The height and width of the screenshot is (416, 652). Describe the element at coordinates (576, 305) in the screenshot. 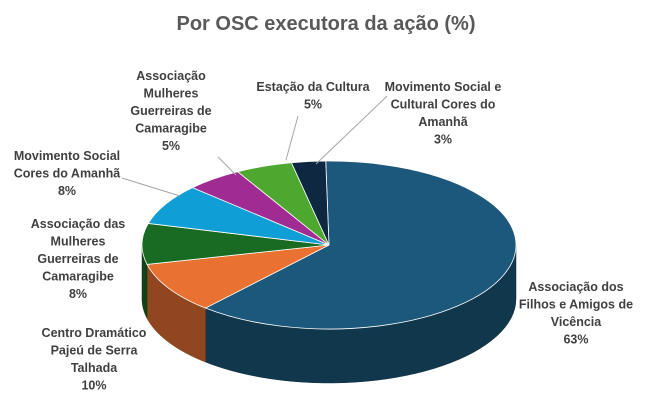

I see `data-label-line: Filhos e Amigos de` at that location.